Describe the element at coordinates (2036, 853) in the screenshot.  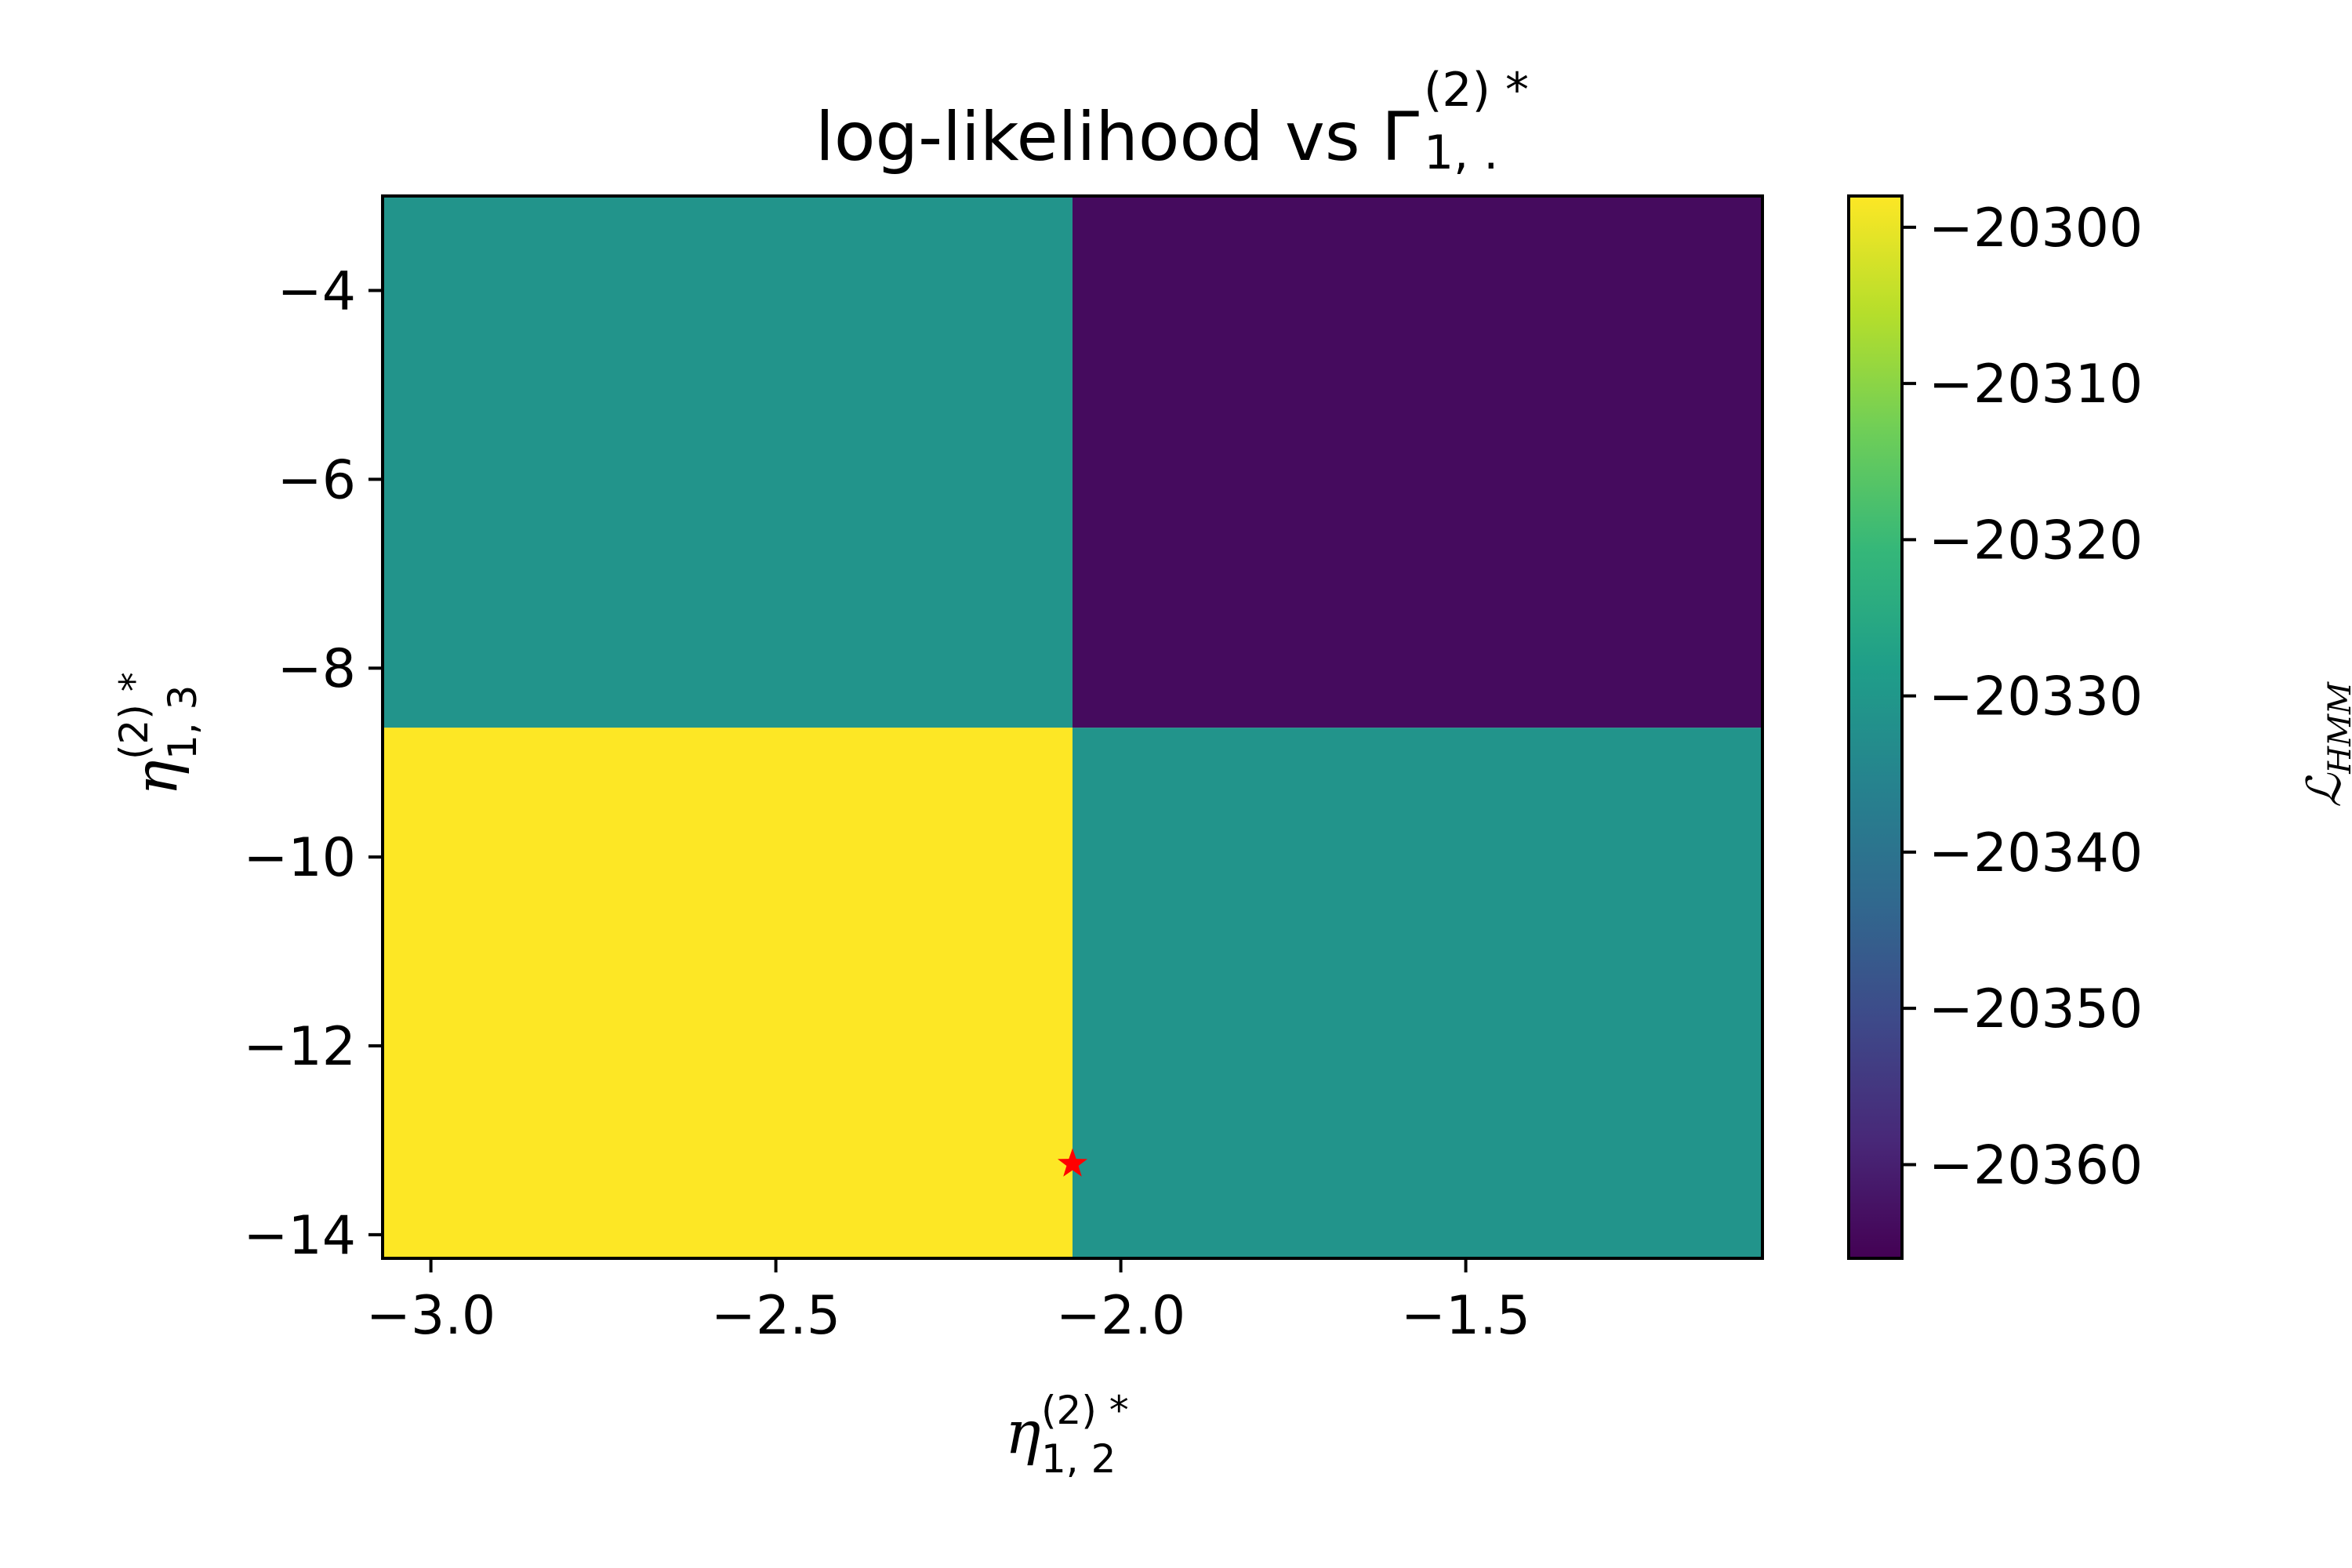
I see `colorbar-tick-label: −20340` at that location.